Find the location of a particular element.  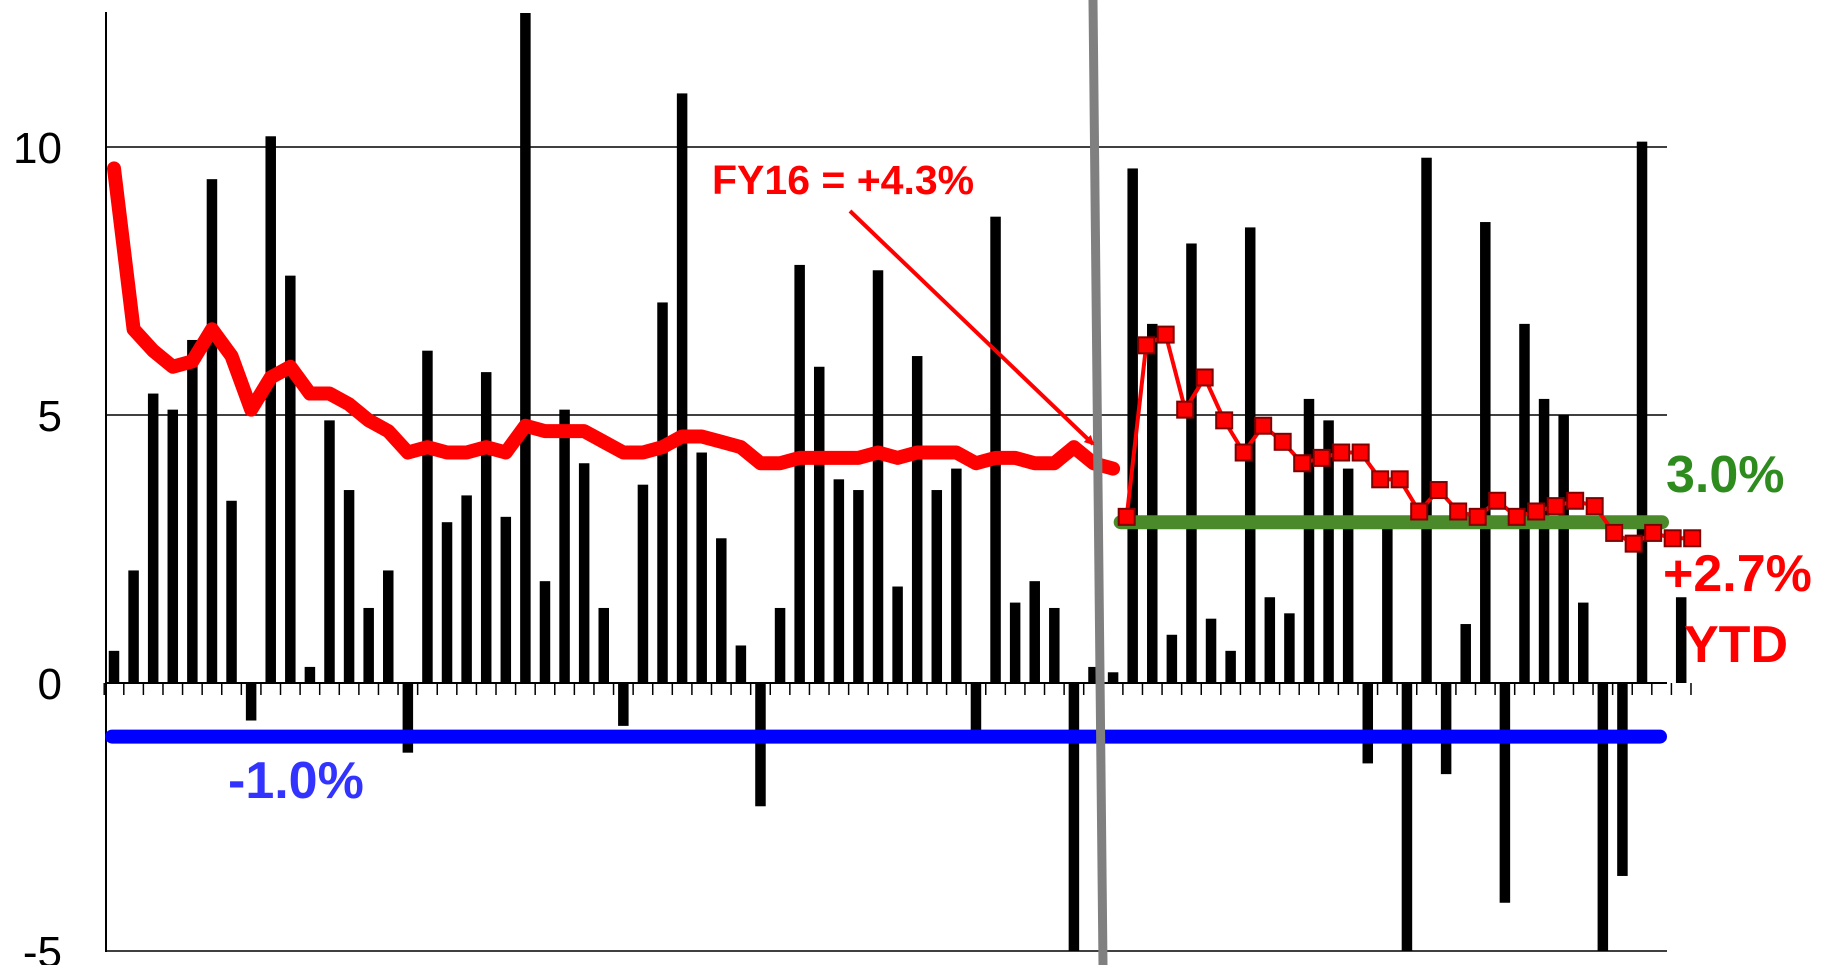

fiscal-year-divider is located at coordinates (1098, 482).